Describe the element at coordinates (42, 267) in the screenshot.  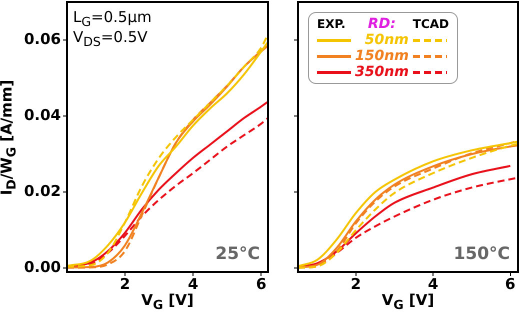
I see `y-tick-label: 0.00` at that location.